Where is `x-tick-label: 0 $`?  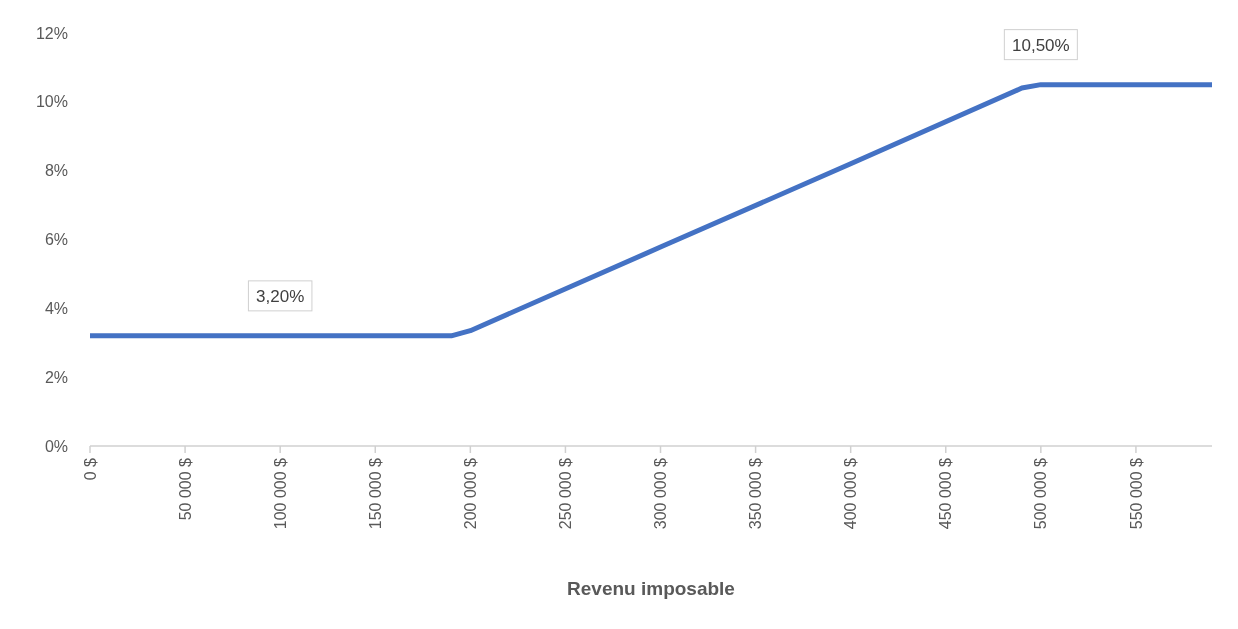
x-tick-label: 0 $ is located at coordinates (90, 469).